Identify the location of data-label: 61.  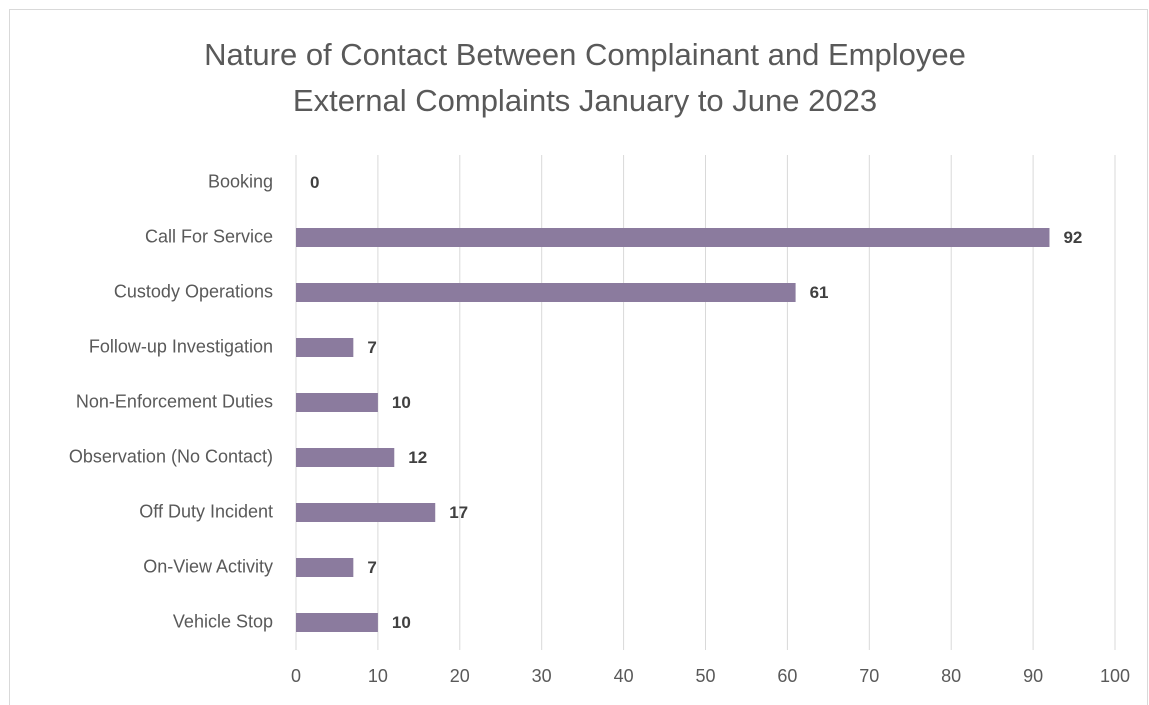
(819, 292).